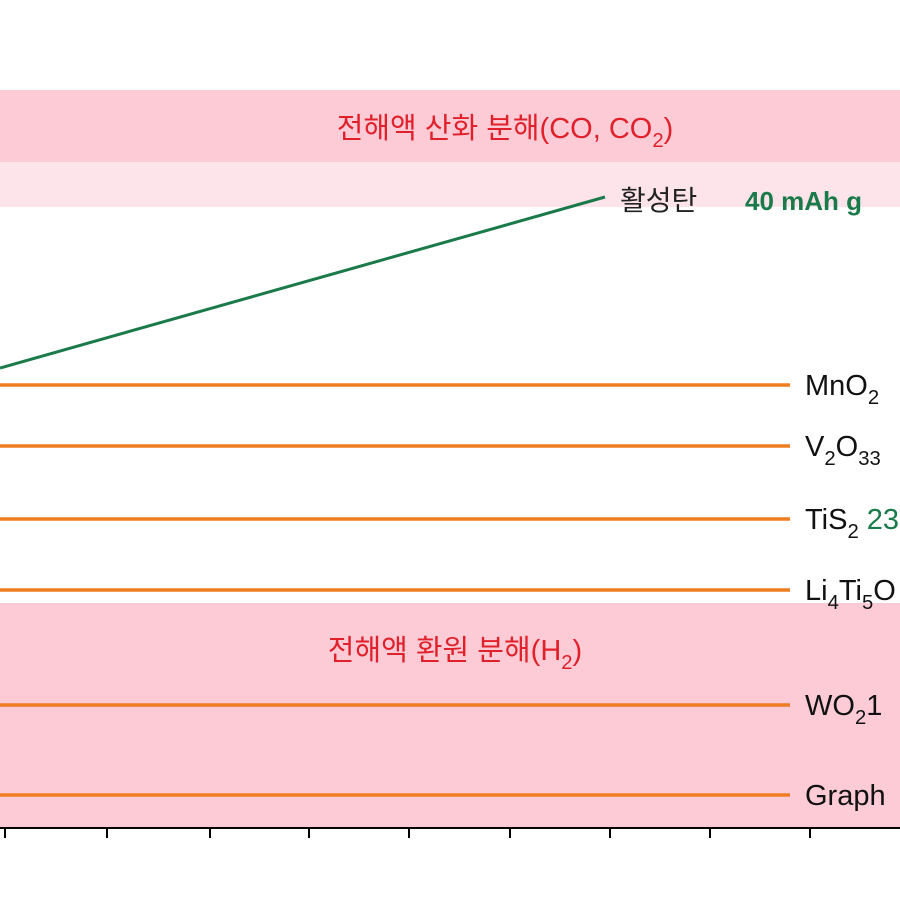 Image resolution: width=900 pixels, height=904 pixels. I want to click on label: Graph, so click(845, 796).